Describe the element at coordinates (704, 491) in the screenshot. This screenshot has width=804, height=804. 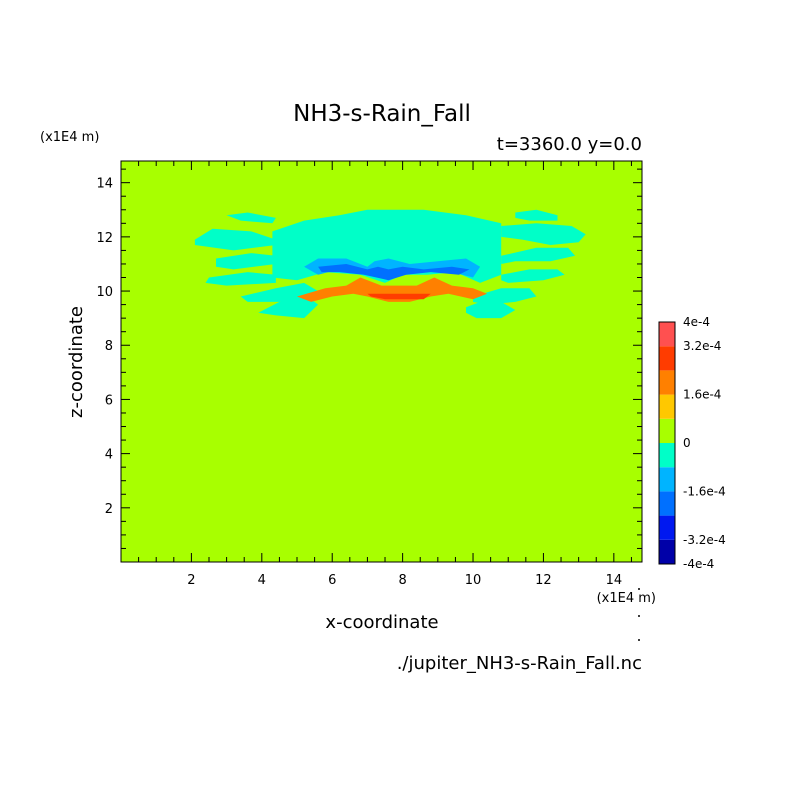
I see `colorbar-tick-label: -1.6e-4` at that location.